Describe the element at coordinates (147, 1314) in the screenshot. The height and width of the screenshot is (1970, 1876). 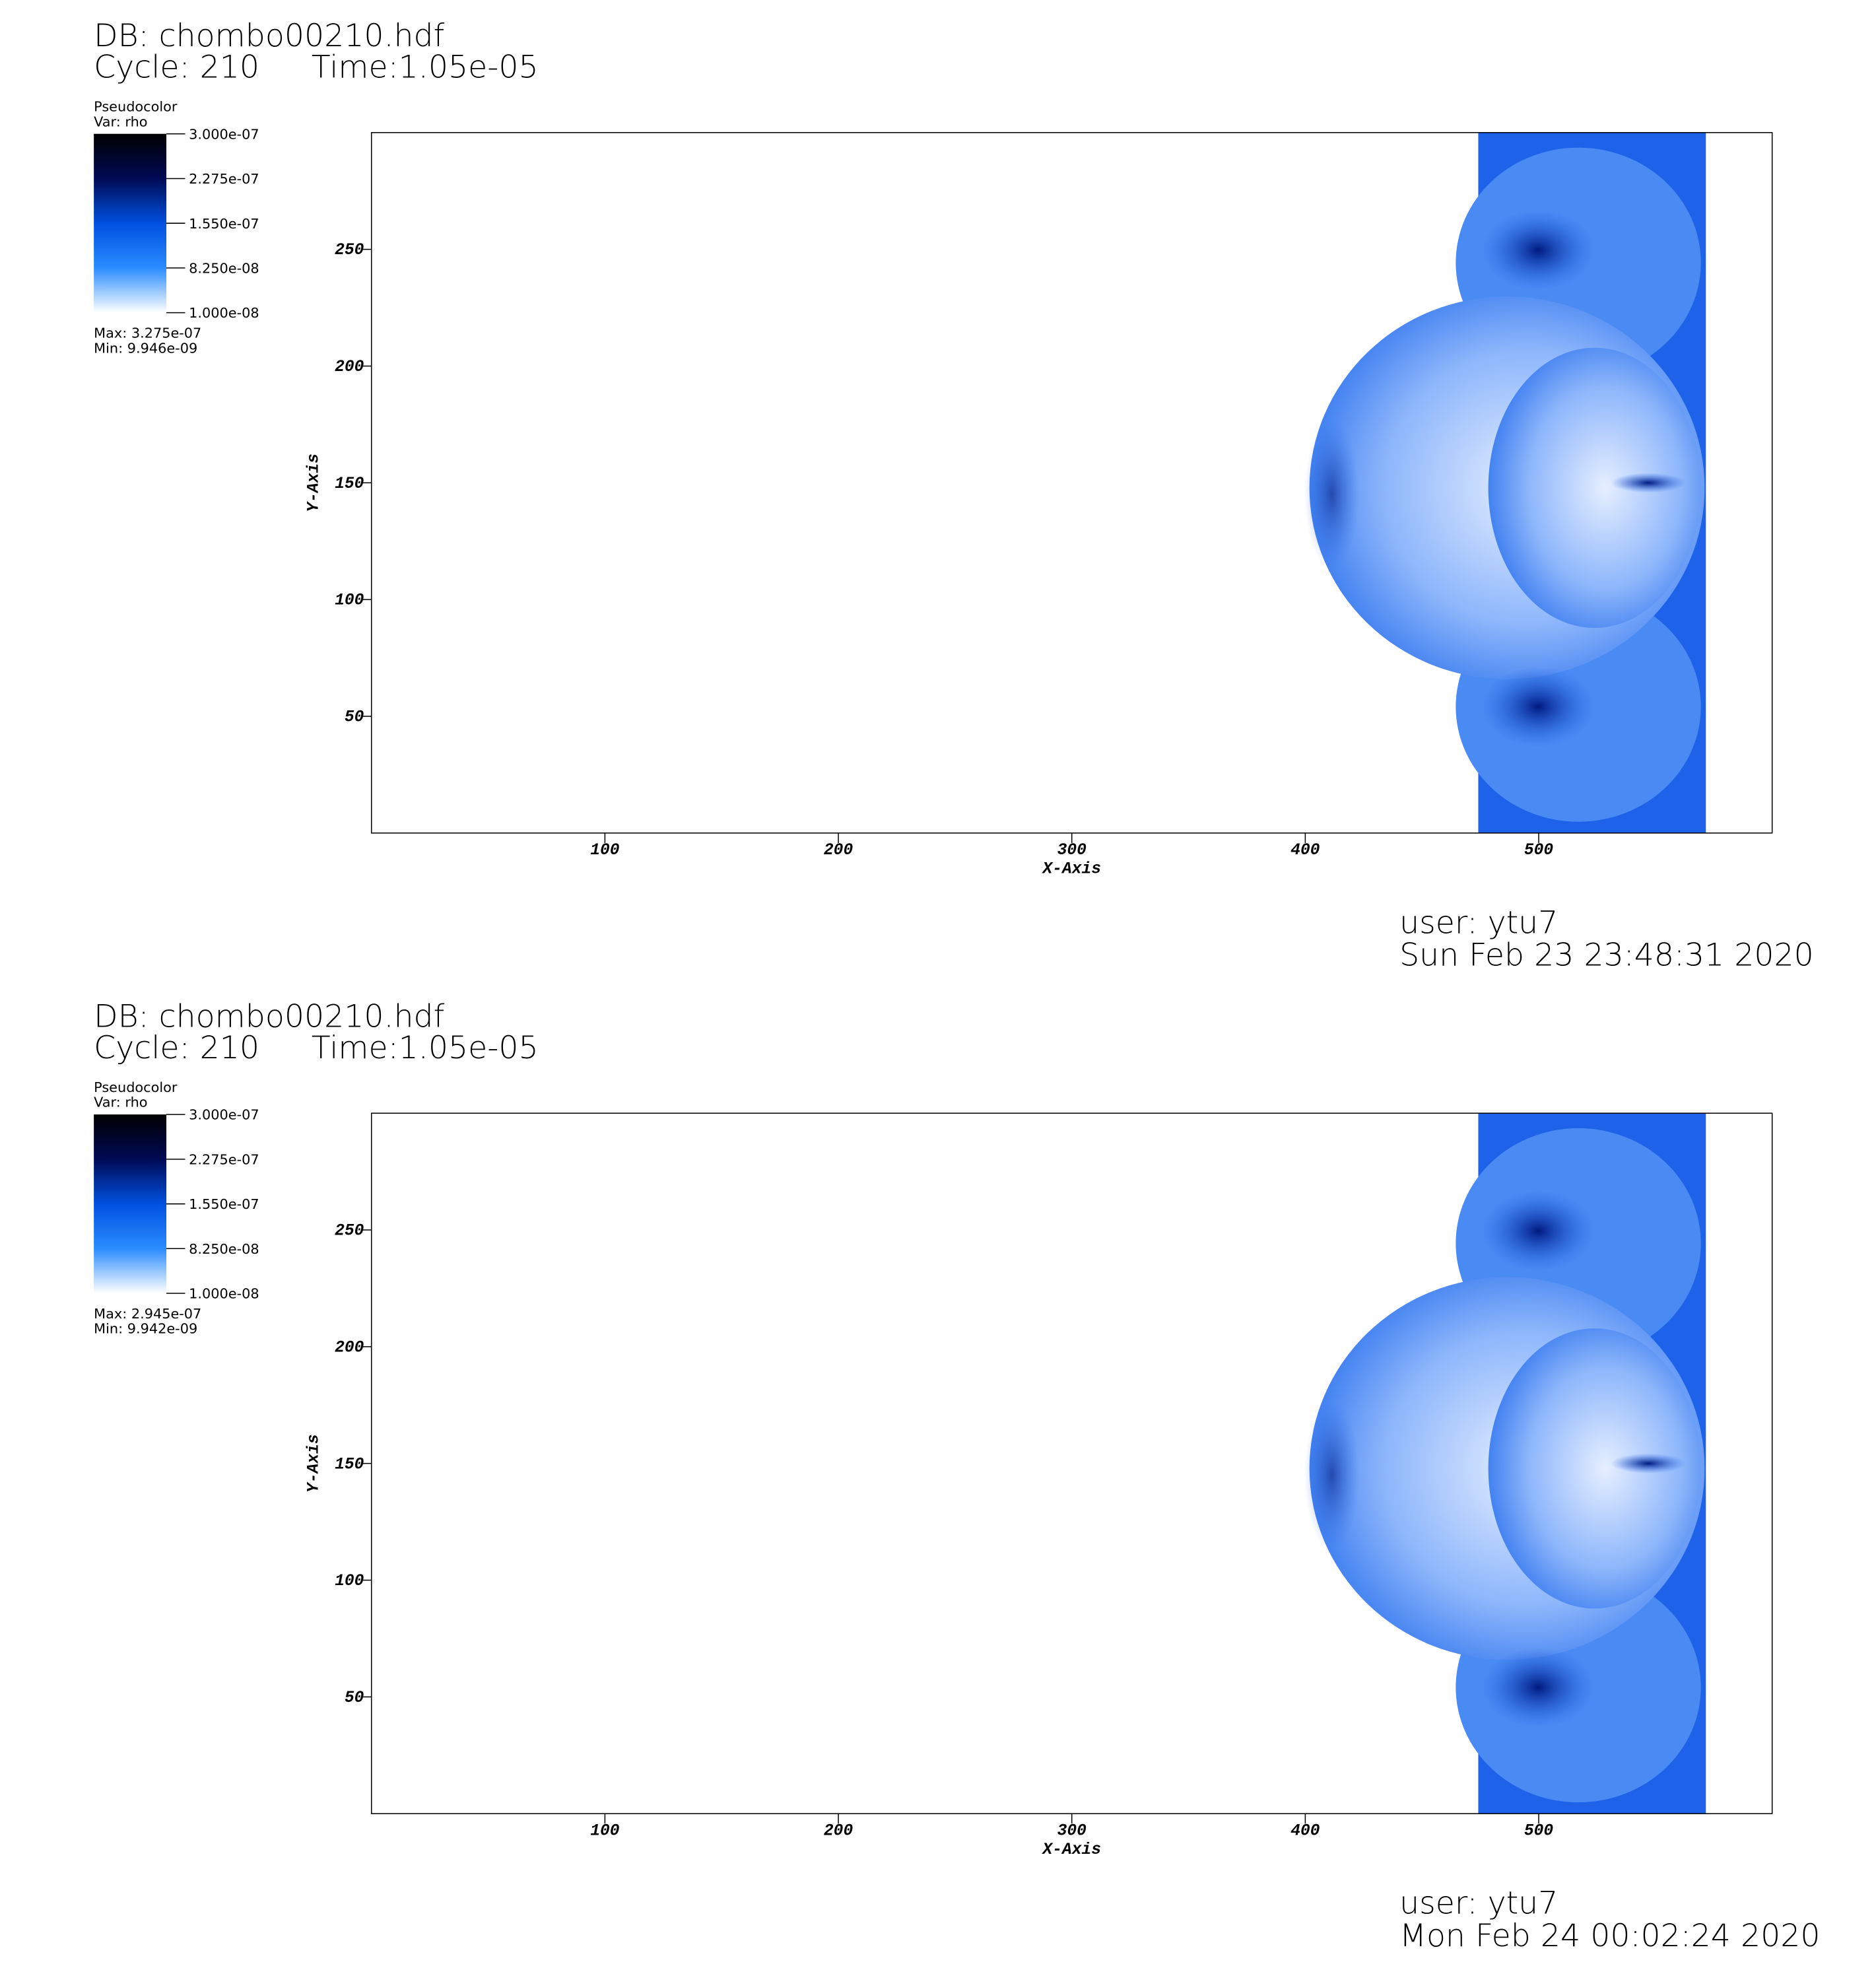
I see `max-label: Max: 2.945e-07` at that location.